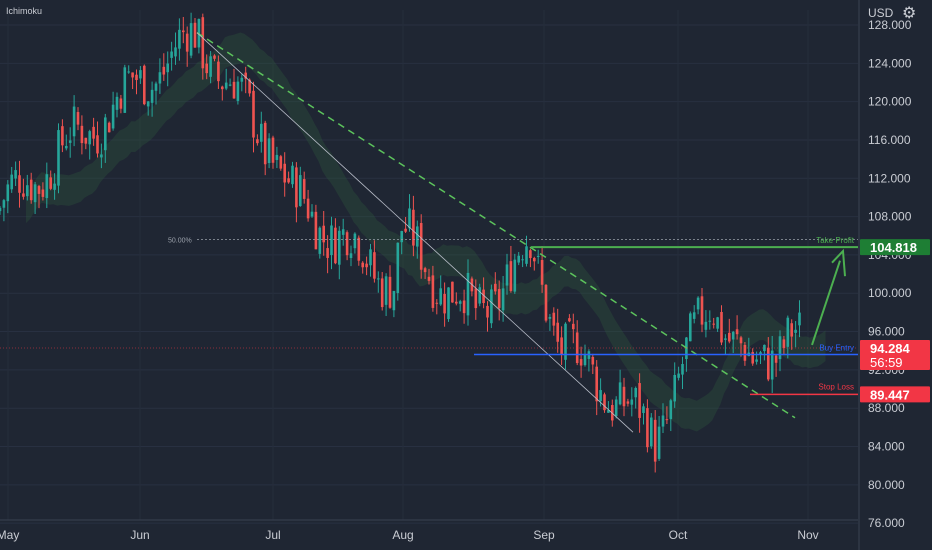 The height and width of the screenshot is (550, 932). What do you see at coordinates (807, 535) in the screenshot?
I see `time-tick-label: Nov` at bounding box center [807, 535].